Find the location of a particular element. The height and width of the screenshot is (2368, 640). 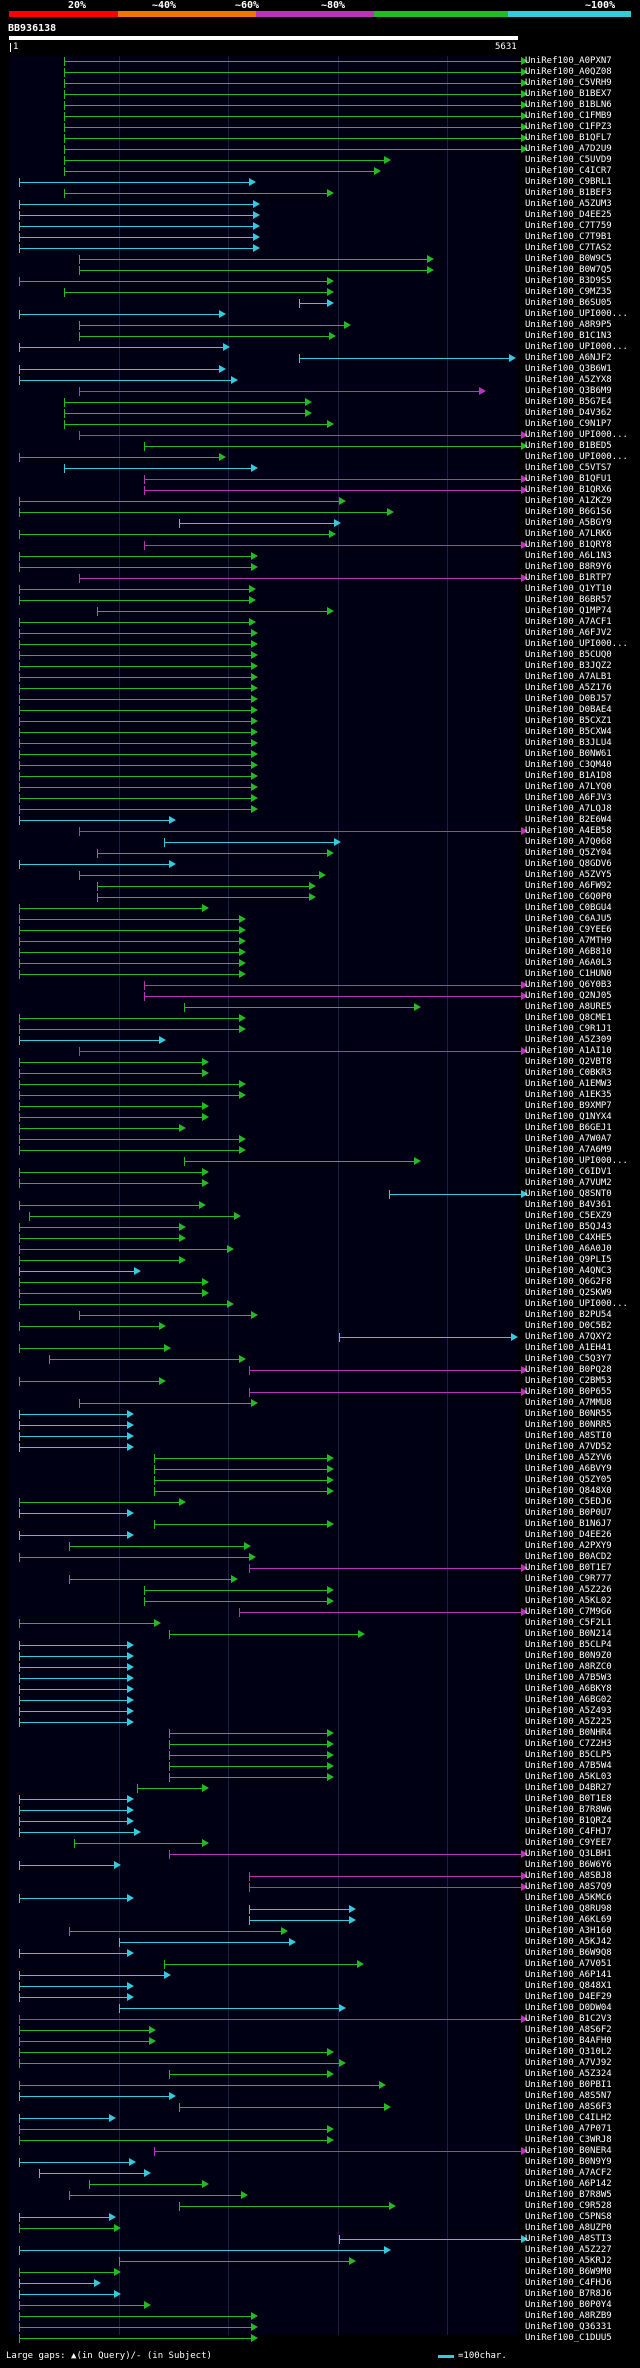

hit-row: UniRef100_B0P655 is located at coordinates (320, 1392).